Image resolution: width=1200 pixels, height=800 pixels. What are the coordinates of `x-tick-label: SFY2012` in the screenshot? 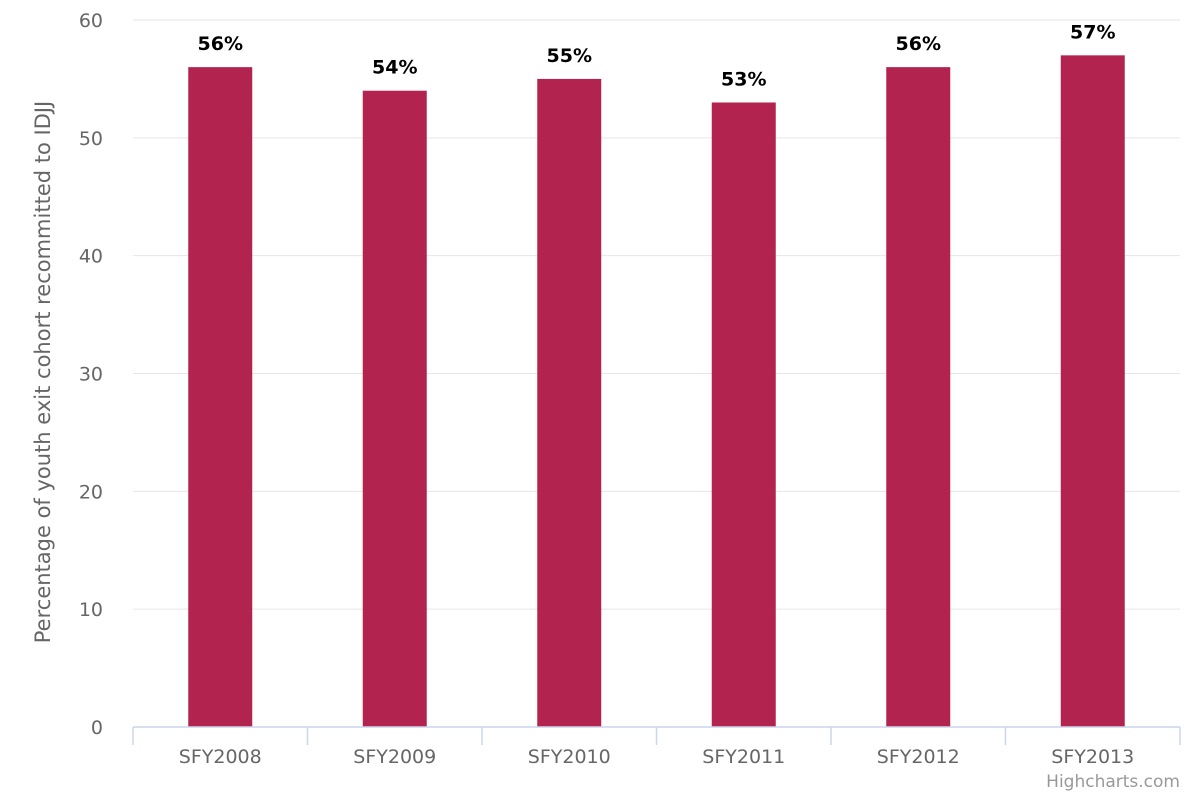 It's located at (918, 757).